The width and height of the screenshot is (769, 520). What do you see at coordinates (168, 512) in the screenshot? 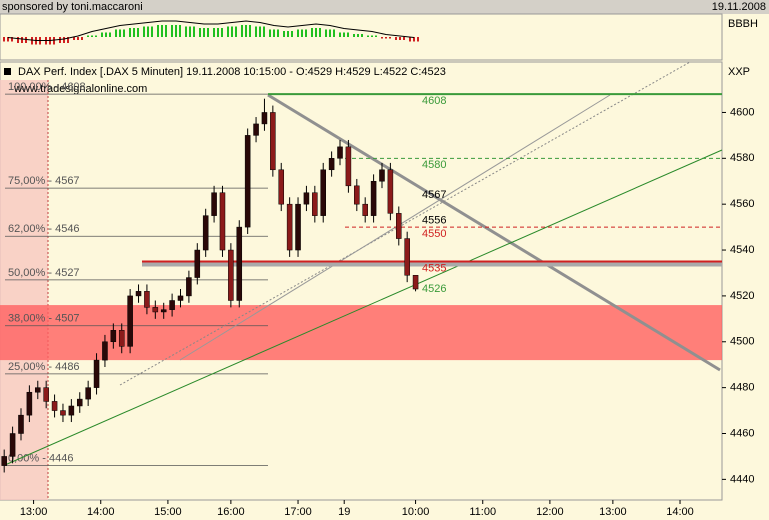
I see `x-tick-label: 15:00` at bounding box center [168, 512].